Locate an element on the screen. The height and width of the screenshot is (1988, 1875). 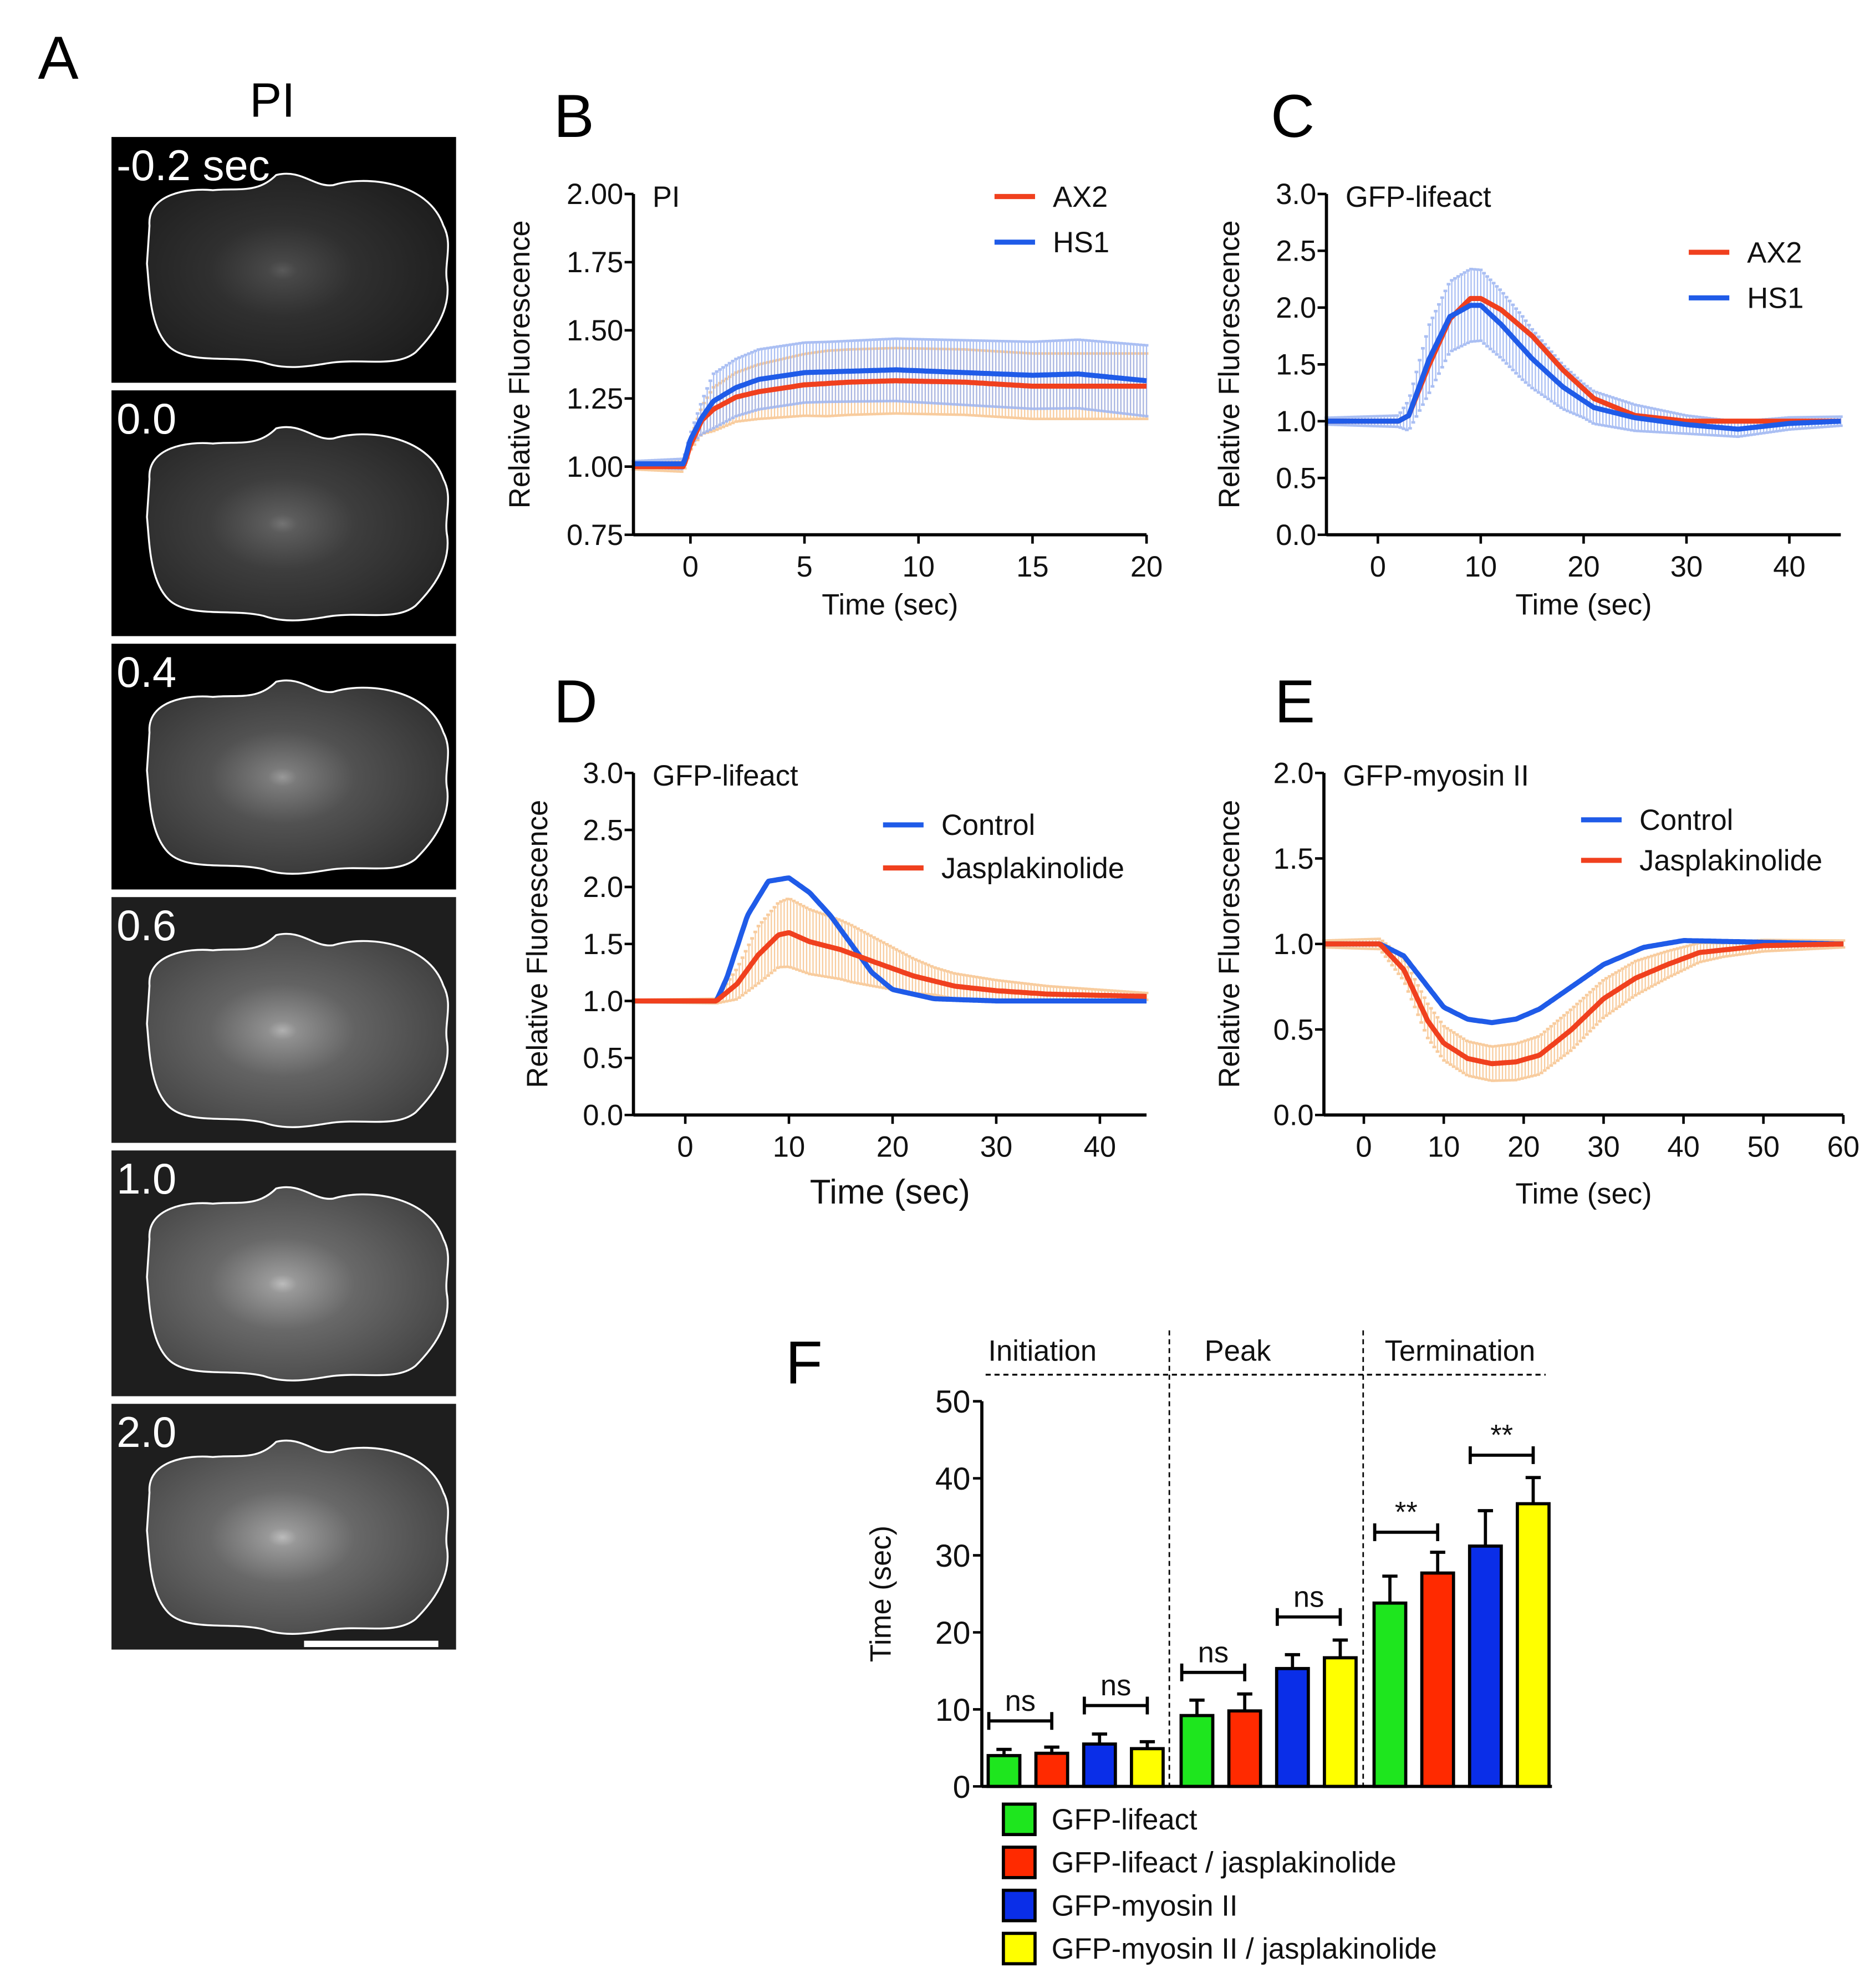
x-tick-label: 5 is located at coordinates (804, 567).